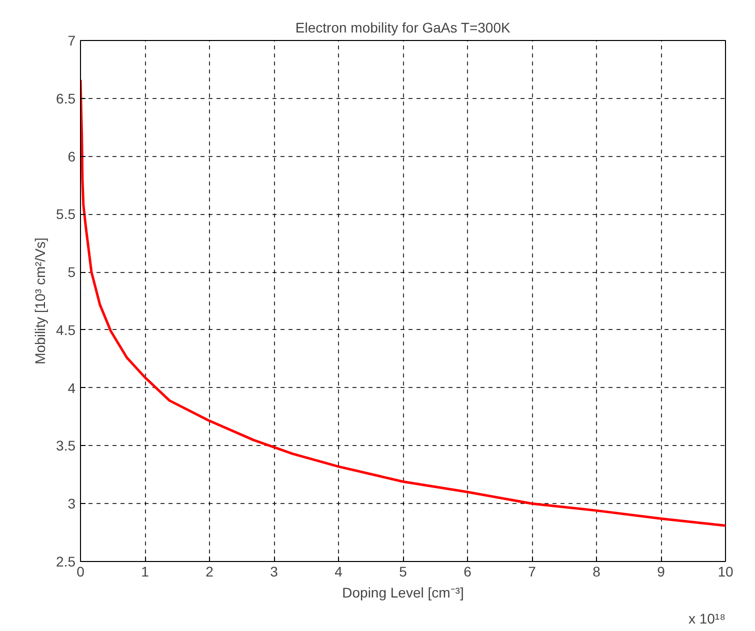 The width and height of the screenshot is (755, 631). Describe the element at coordinates (40, 301) in the screenshot. I see `y-axis-title: Mobility [10³ cm²/Vs]` at that location.